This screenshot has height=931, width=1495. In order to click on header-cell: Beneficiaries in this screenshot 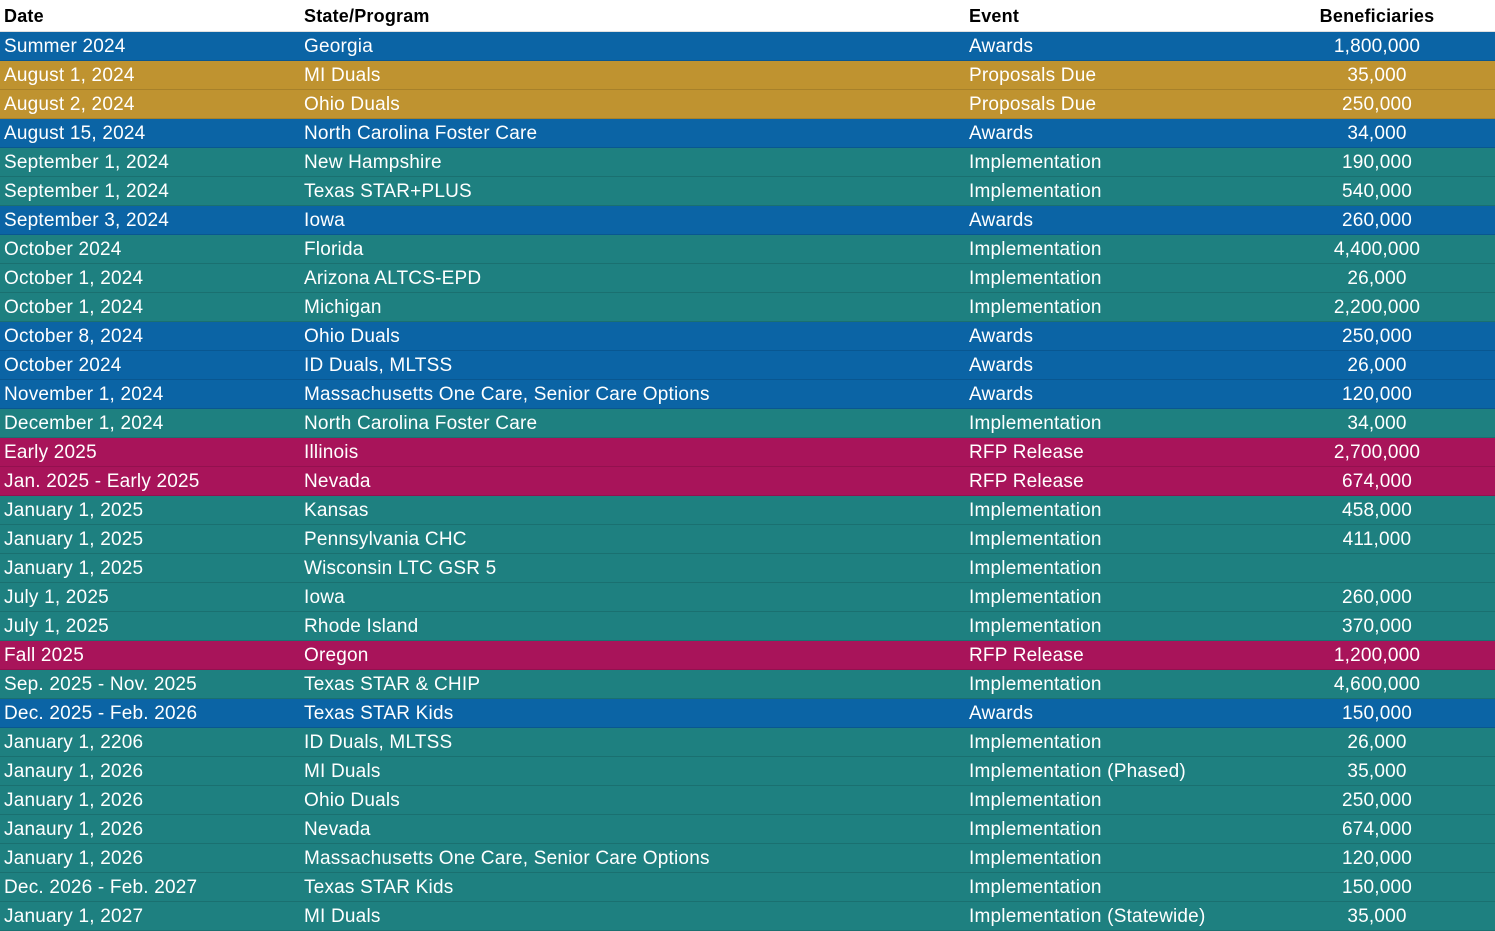, I will do `click(1377, 16)`.